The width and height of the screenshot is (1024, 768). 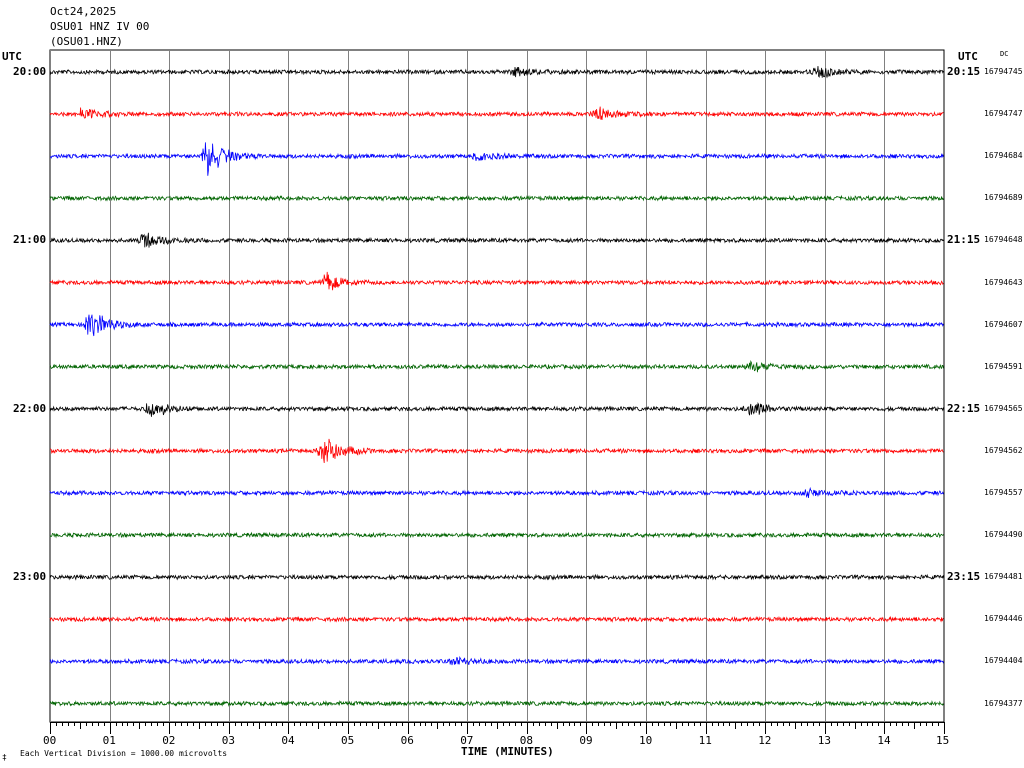 What do you see at coordinates (1003, 408) in the screenshot?
I see `dc-offset-label: 16794565` at bounding box center [1003, 408].